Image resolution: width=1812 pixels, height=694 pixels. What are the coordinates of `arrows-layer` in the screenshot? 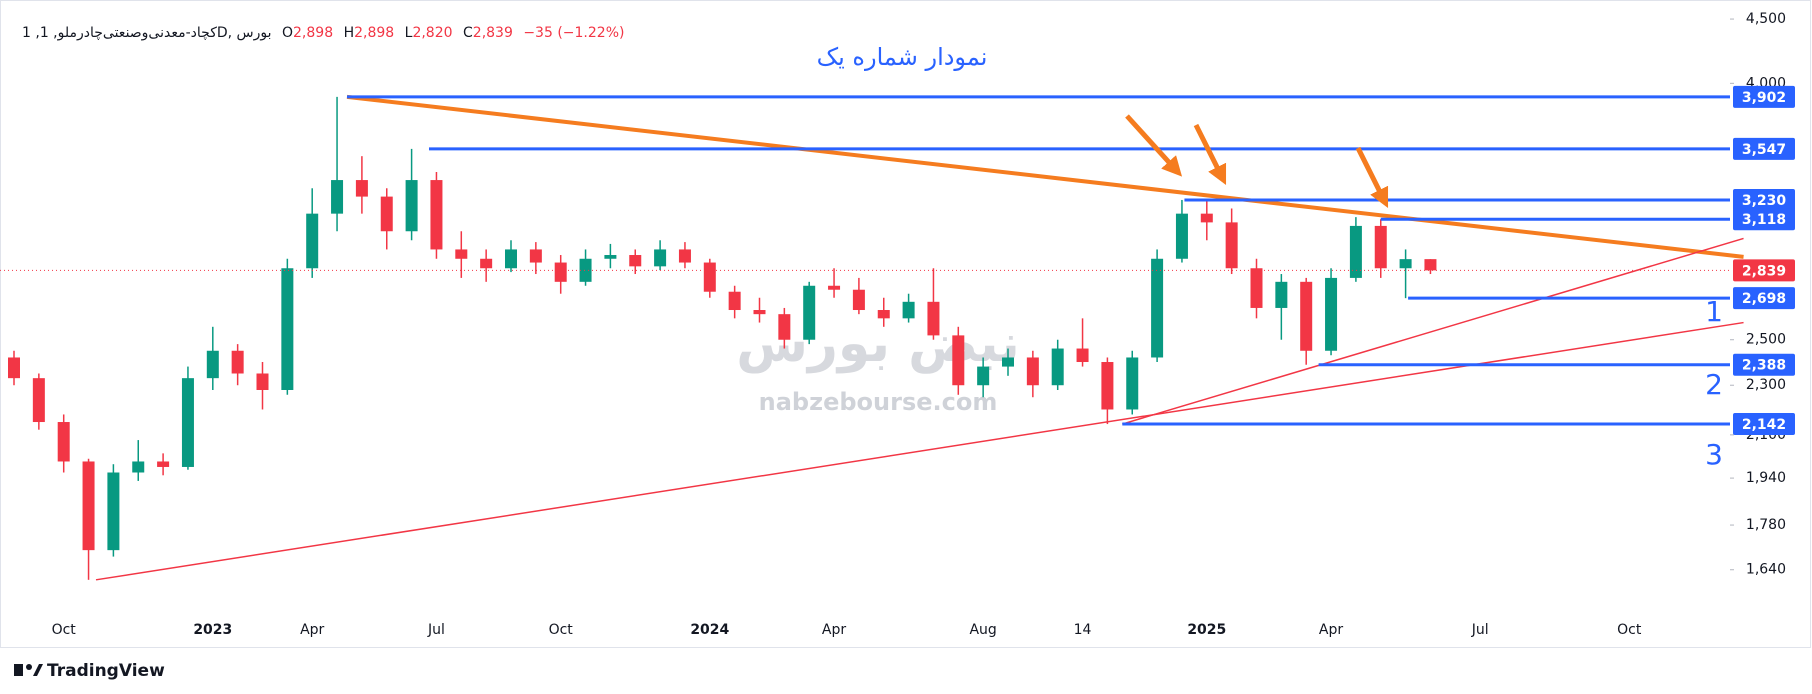 It's located at (1257, 161).